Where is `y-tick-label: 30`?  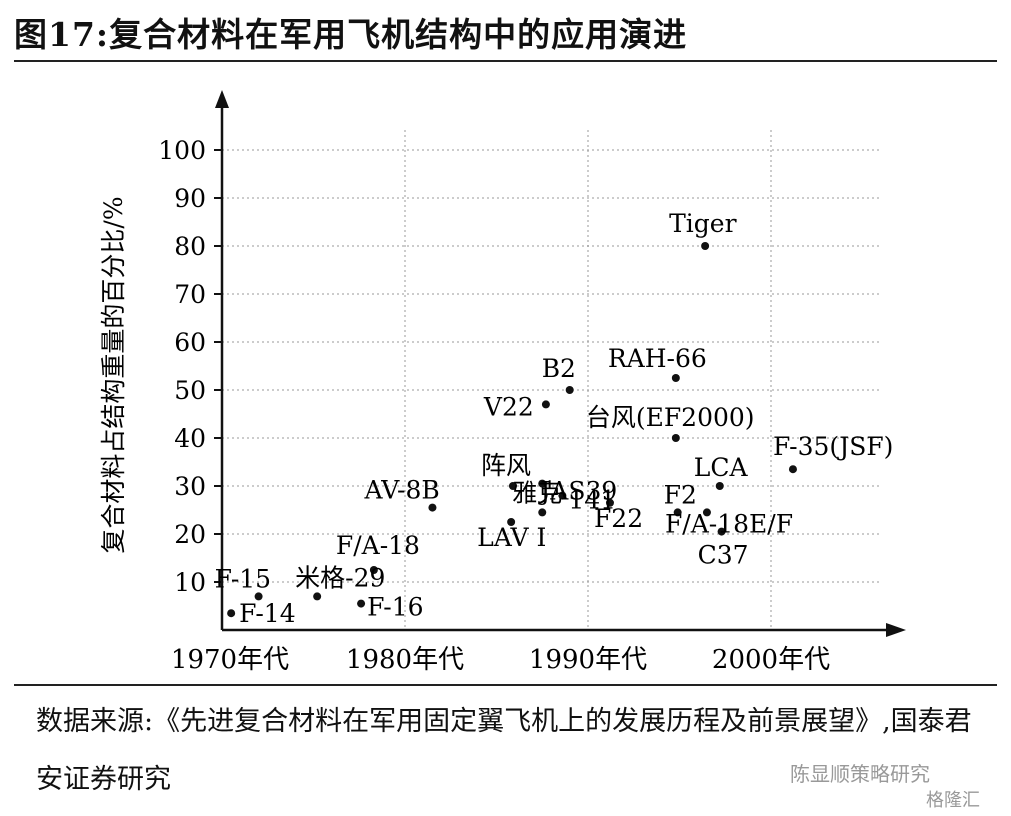 y-tick-label: 30 is located at coordinates (190, 486).